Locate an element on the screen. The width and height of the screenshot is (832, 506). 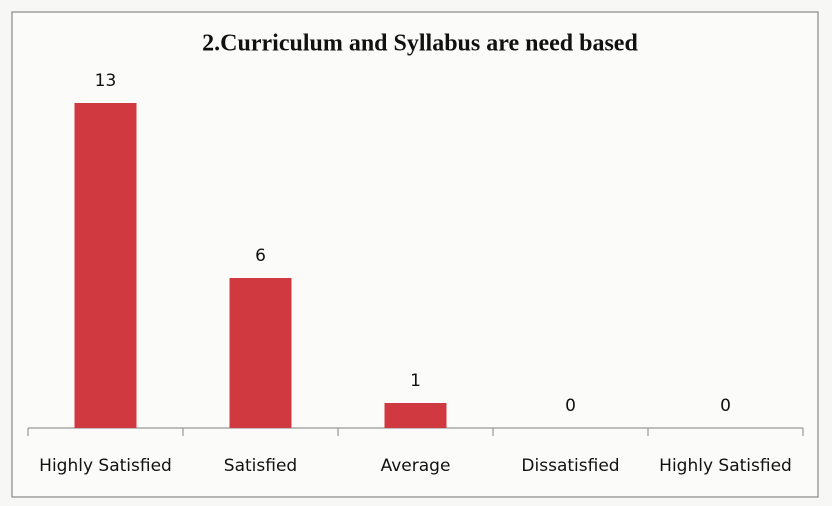
x-tick-label: Average is located at coordinates (416, 466).